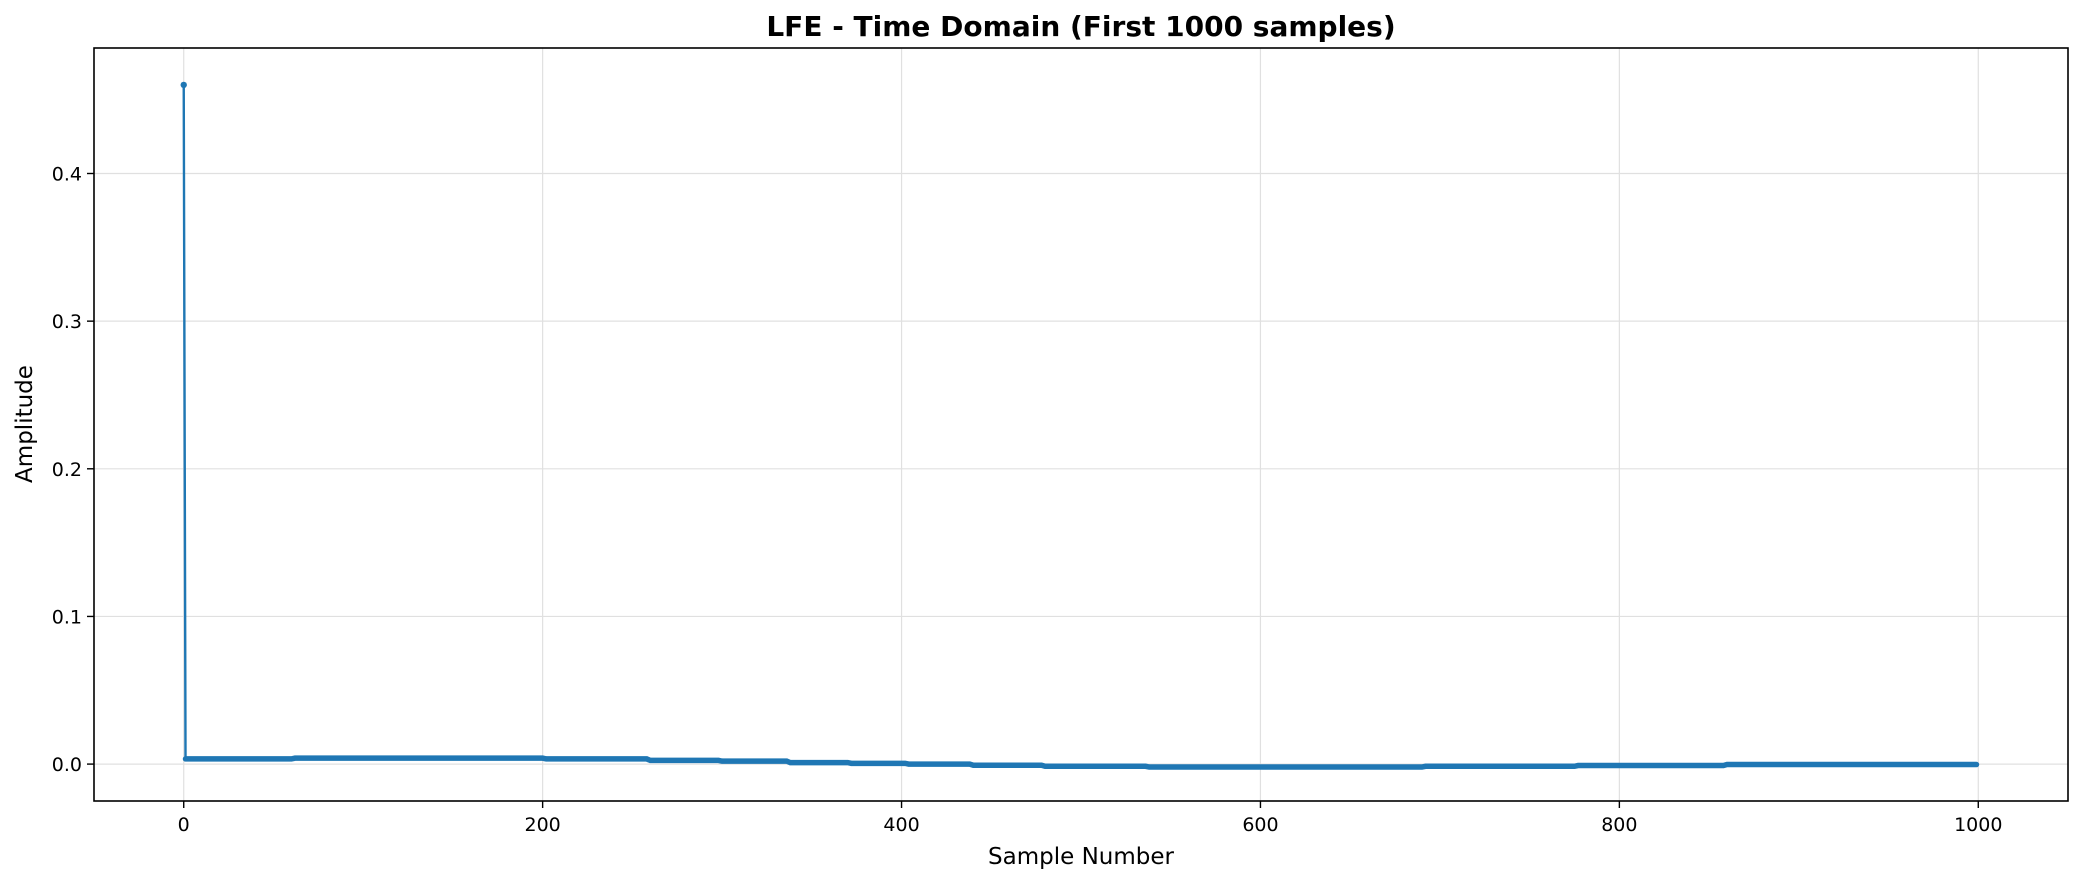 The height and width of the screenshot is (882, 2084). What do you see at coordinates (67, 175) in the screenshot?
I see `y-tick-label: 0.4` at bounding box center [67, 175].